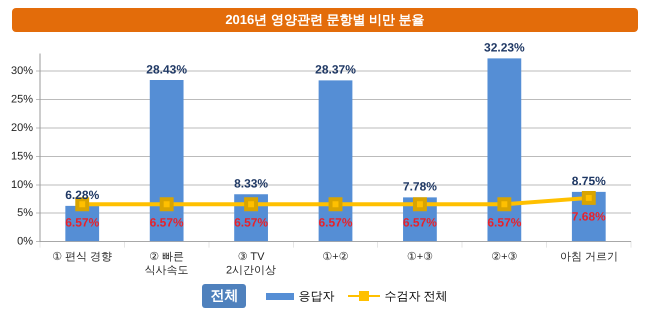 This screenshot has width=650, height=330. I want to click on x-tick-label: 아침 거르기, so click(589, 257).